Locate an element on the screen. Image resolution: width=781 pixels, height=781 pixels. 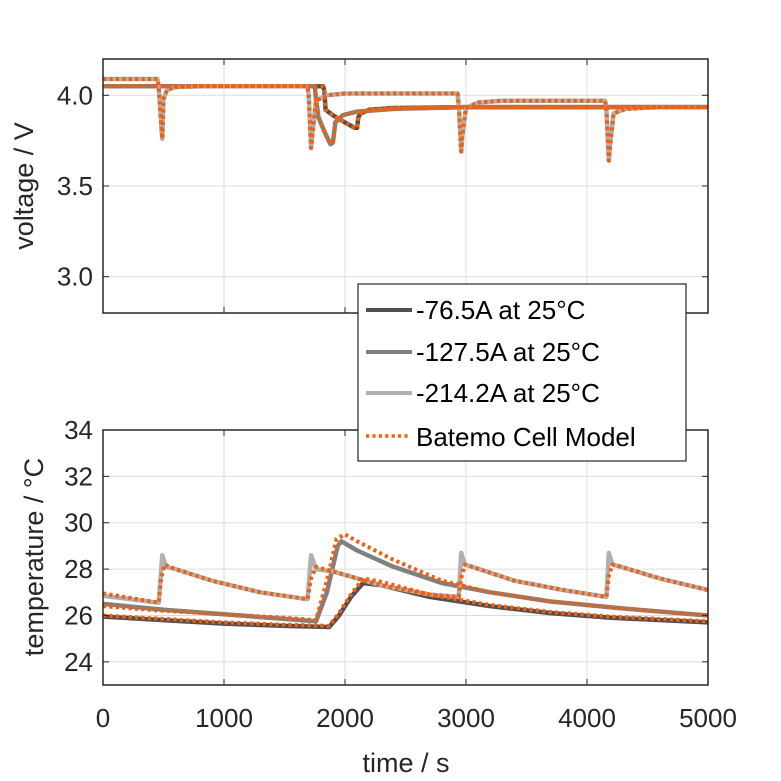
temperature-y-tick-label: 30 is located at coordinates (78, 523).